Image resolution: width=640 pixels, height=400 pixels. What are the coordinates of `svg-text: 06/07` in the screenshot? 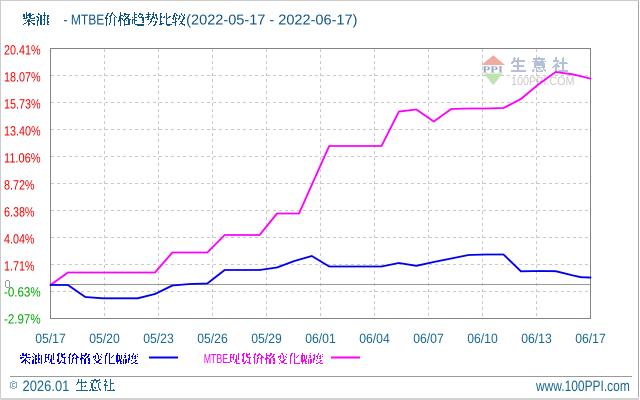 It's located at (428, 338).